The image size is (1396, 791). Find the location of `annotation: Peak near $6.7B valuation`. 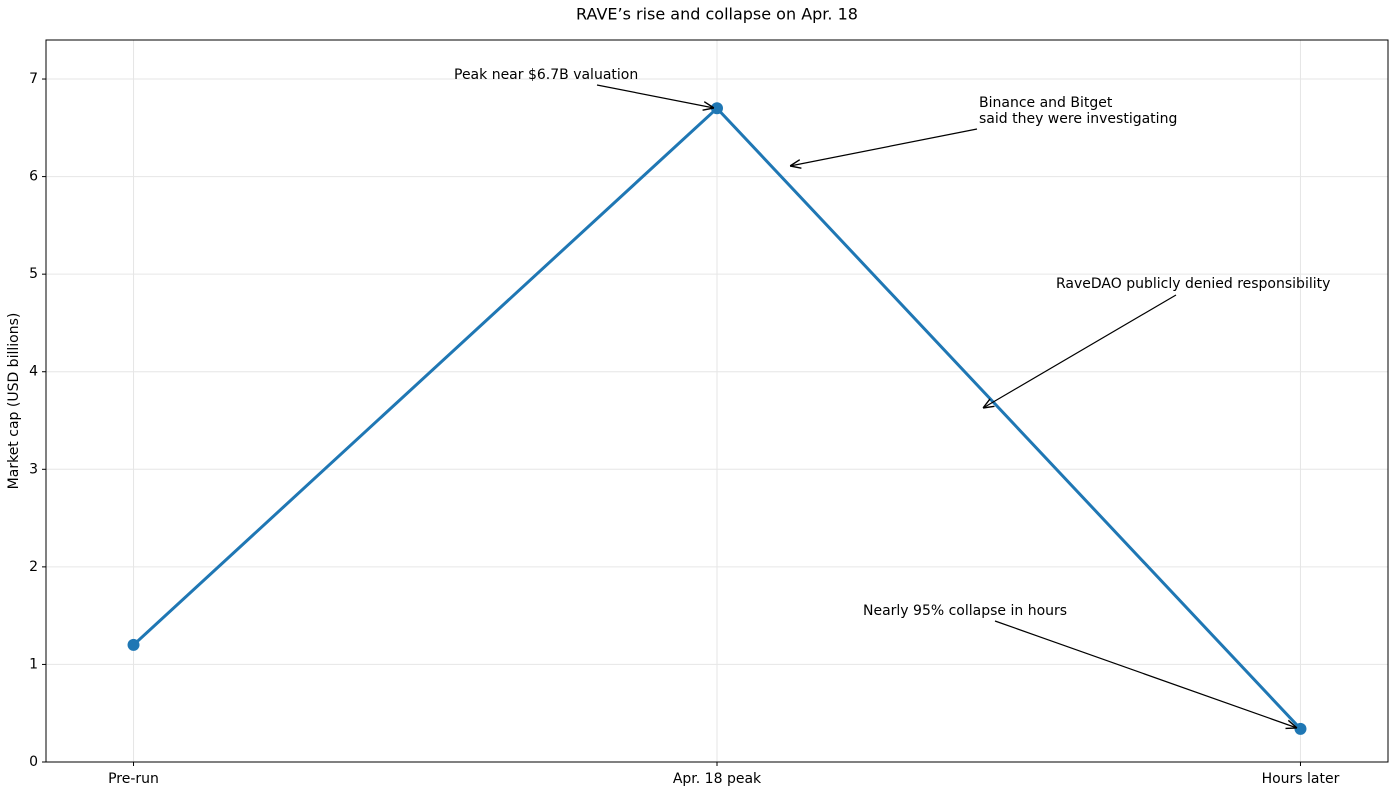

annotation: Peak near $6.7B valuation is located at coordinates (546, 75).